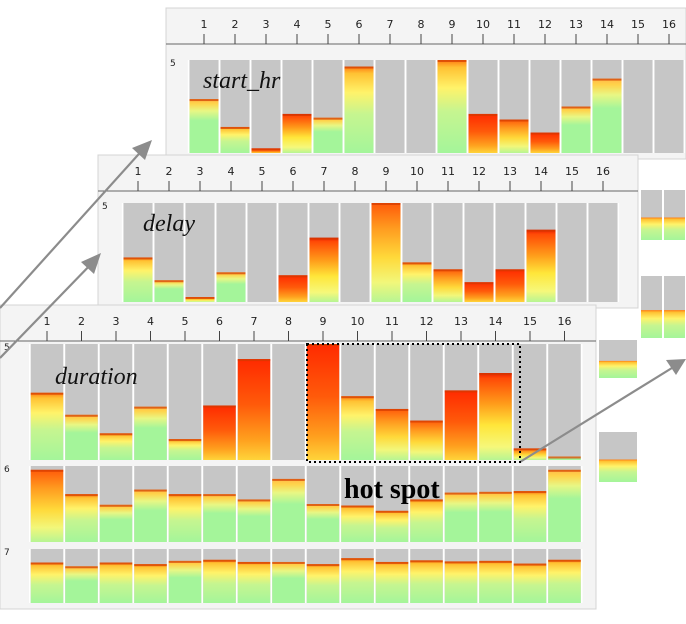 This screenshot has height=624, width=686. What do you see at coordinates (452, 24) in the screenshot?
I see `column-tick-label: 9` at bounding box center [452, 24].